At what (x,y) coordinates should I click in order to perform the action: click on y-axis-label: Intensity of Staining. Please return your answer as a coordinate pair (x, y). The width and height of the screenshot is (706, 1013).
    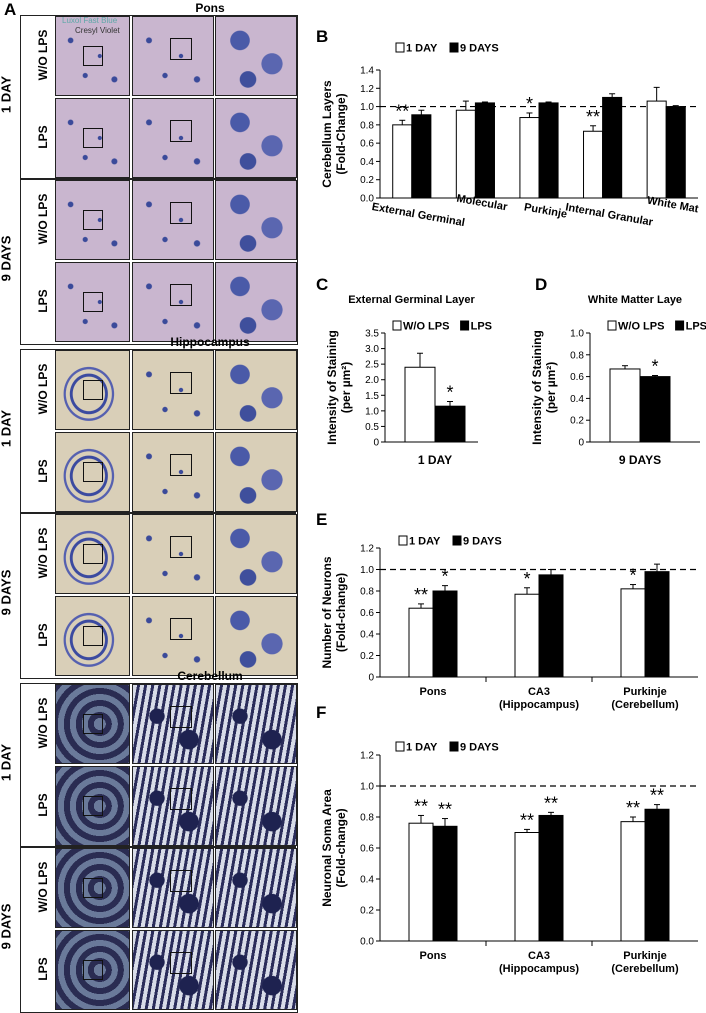
    Looking at the image, I should click on (332, 387).